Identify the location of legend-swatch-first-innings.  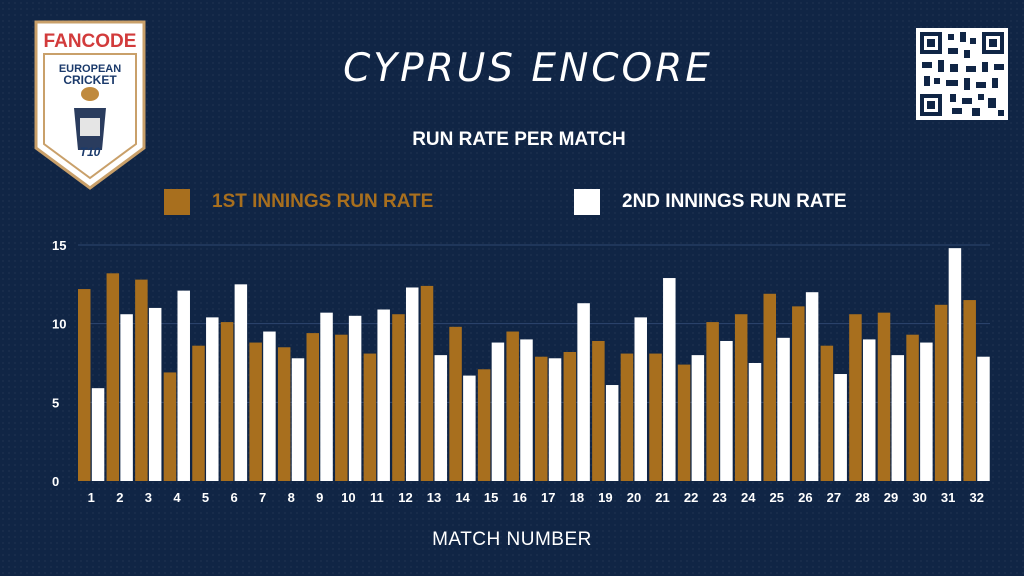
(177, 202).